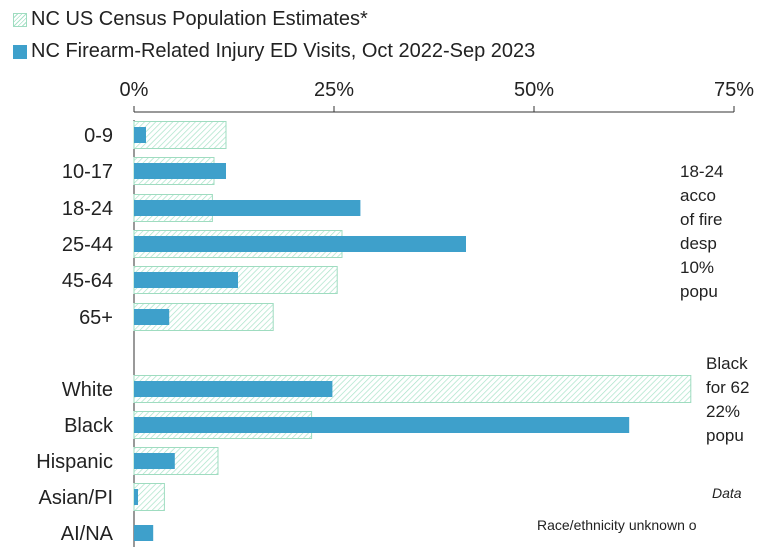 This screenshot has height=547, width=761. Describe the element at coordinates (723, 411) in the screenshot. I see `race-note-line: 22%` at that location.